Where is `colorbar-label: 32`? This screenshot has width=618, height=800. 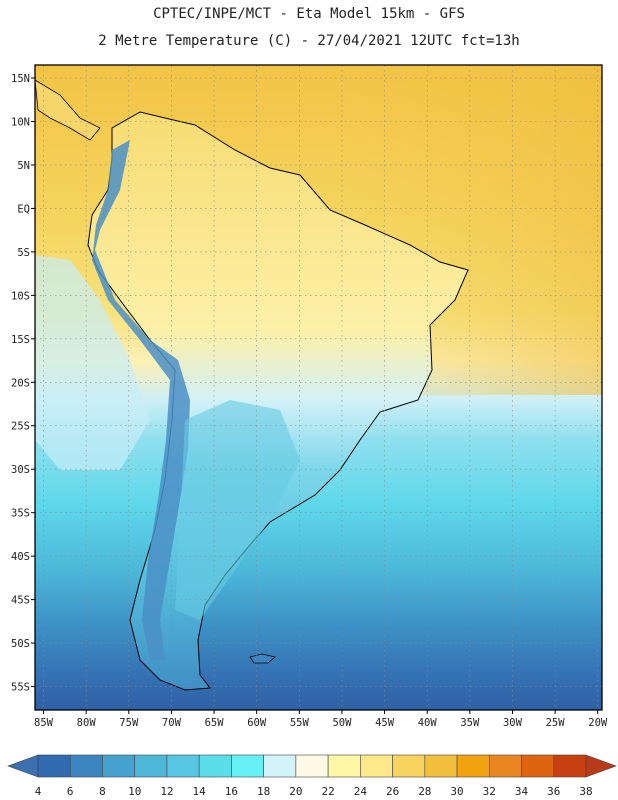
colorbar-label: 32 is located at coordinates (489, 791).